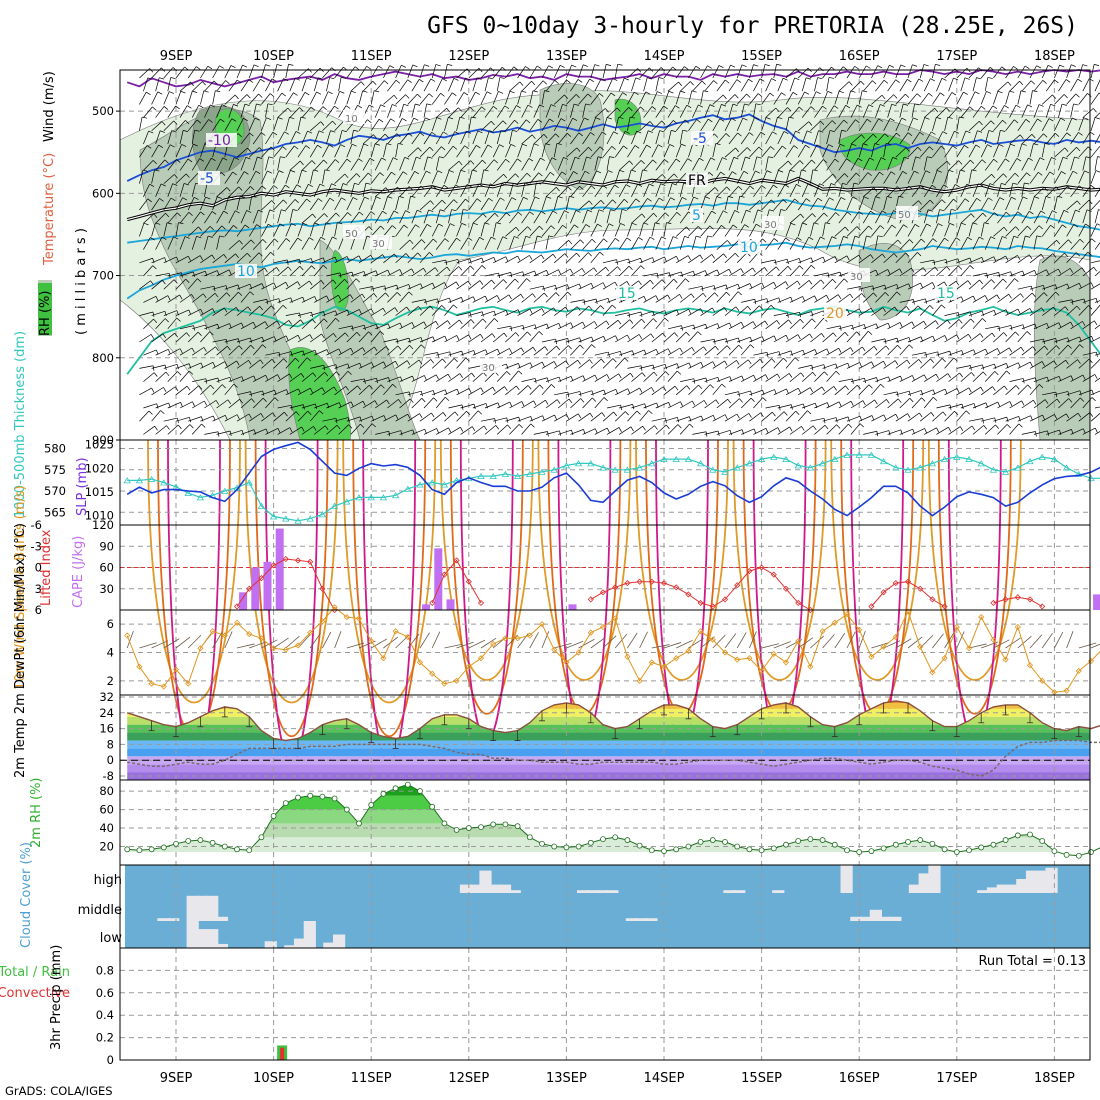  Describe the element at coordinates (55, 449) in the screenshot. I see `y-tick-left: 580` at that location.